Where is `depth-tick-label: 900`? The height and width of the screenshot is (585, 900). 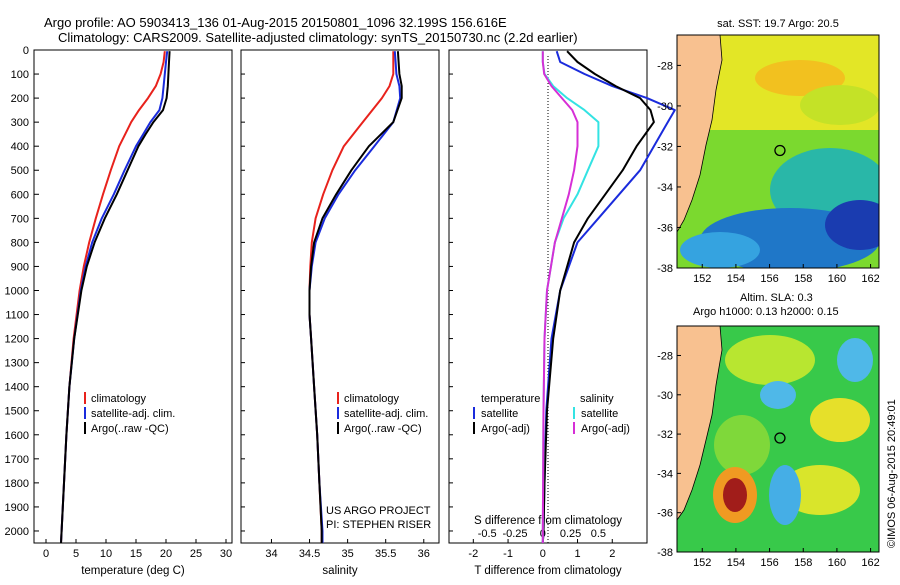 depth-tick-label: 900 is located at coordinates (20, 267).